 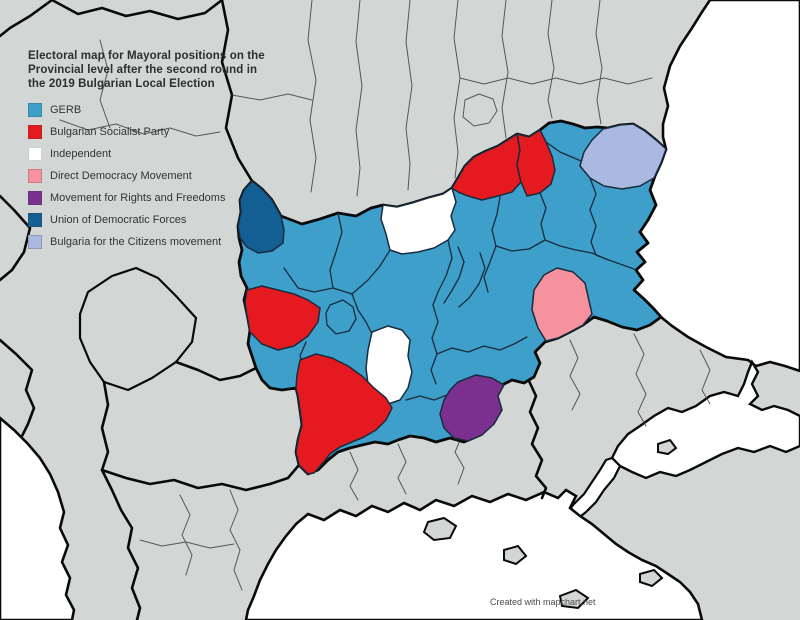 What do you see at coordinates (472, 280) in the screenshot?
I see `province-line-gabrovo-east` at bounding box center [472, 280].